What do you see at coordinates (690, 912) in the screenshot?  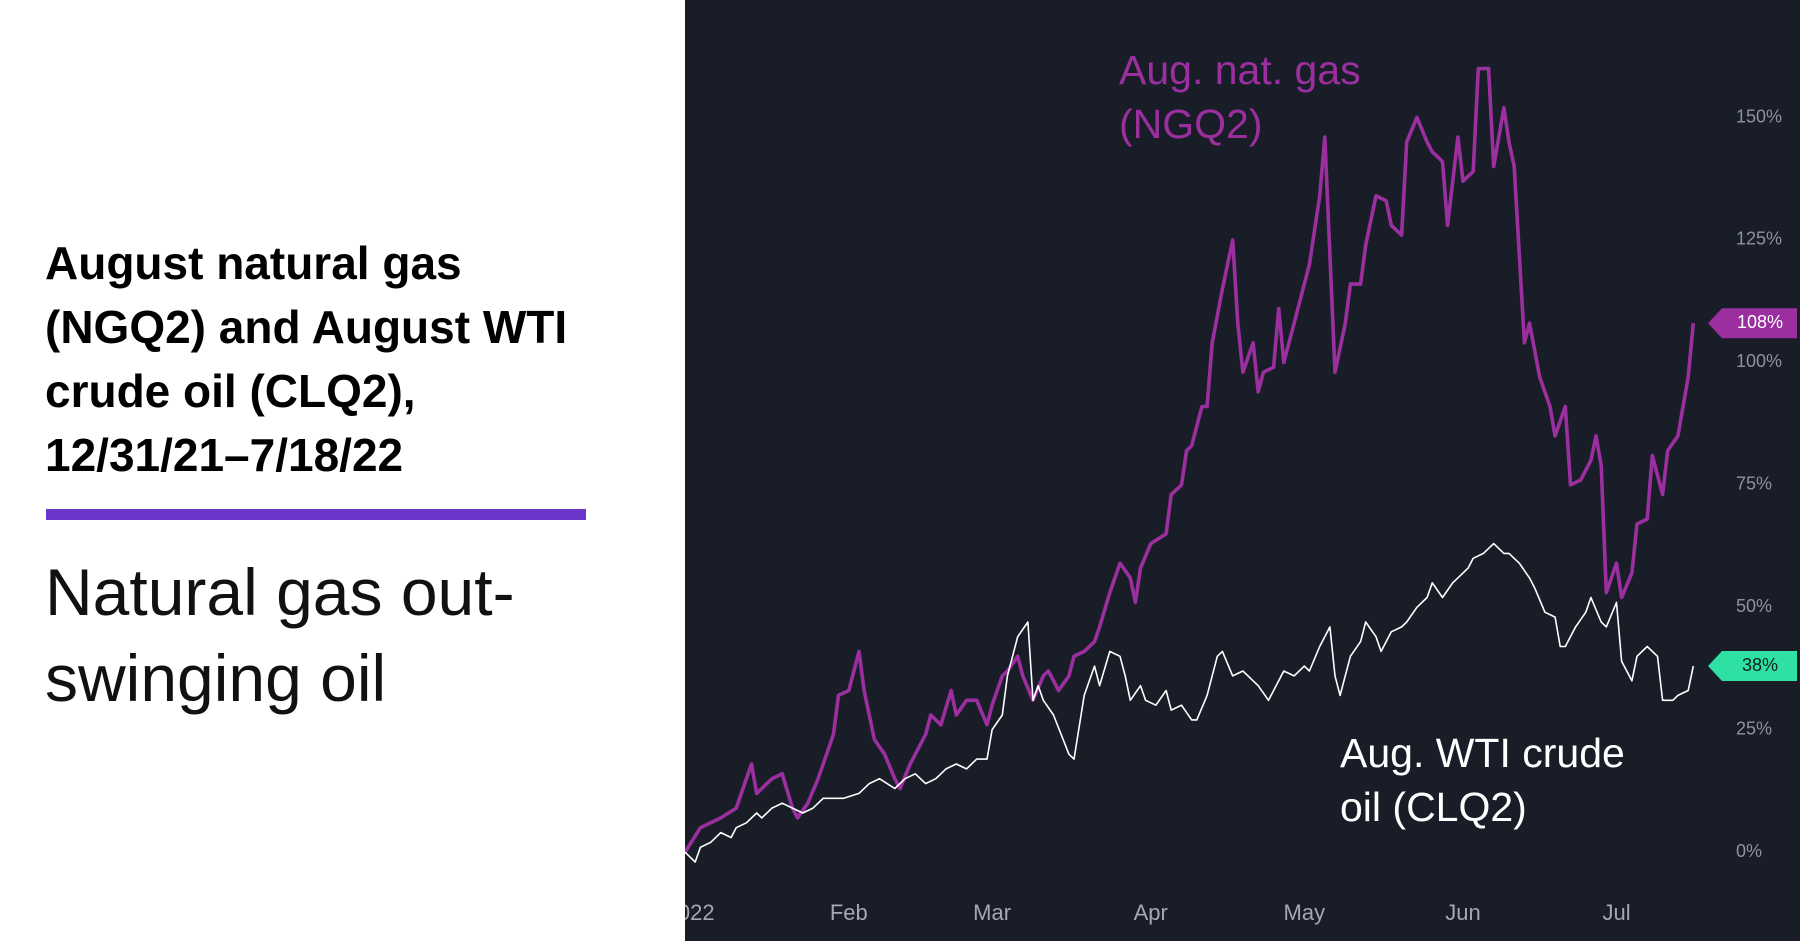 I see `x-tick-label: 2022` at bounding box center [690, 912].